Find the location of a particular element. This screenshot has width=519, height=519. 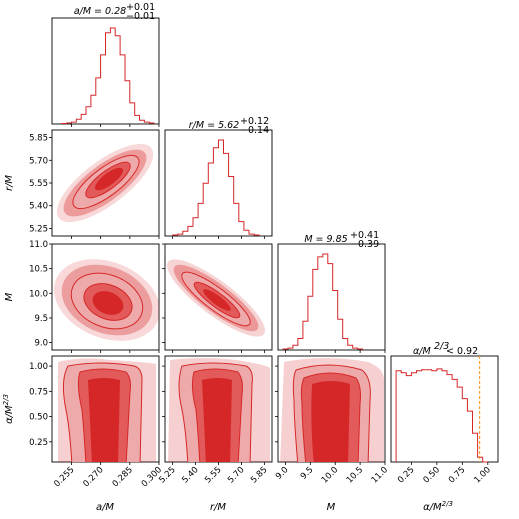

title-m-sub: −0.39 is located at coordinates (364, 244).